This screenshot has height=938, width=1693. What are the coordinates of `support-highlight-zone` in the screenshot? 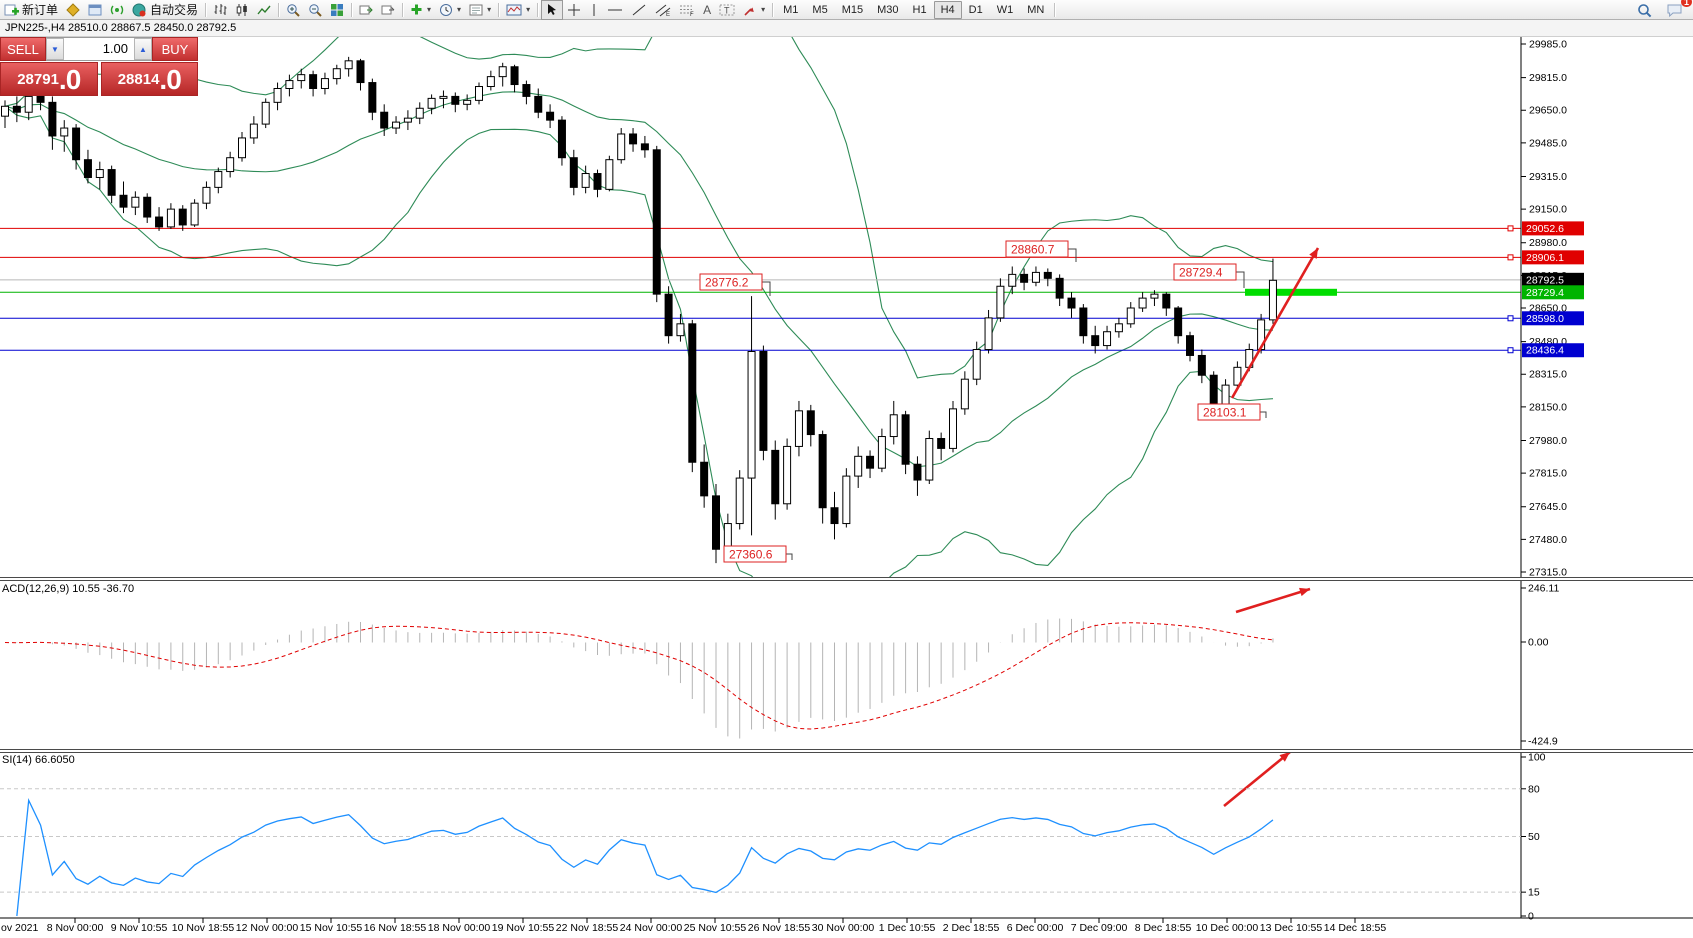 It's located at (1291, 292).